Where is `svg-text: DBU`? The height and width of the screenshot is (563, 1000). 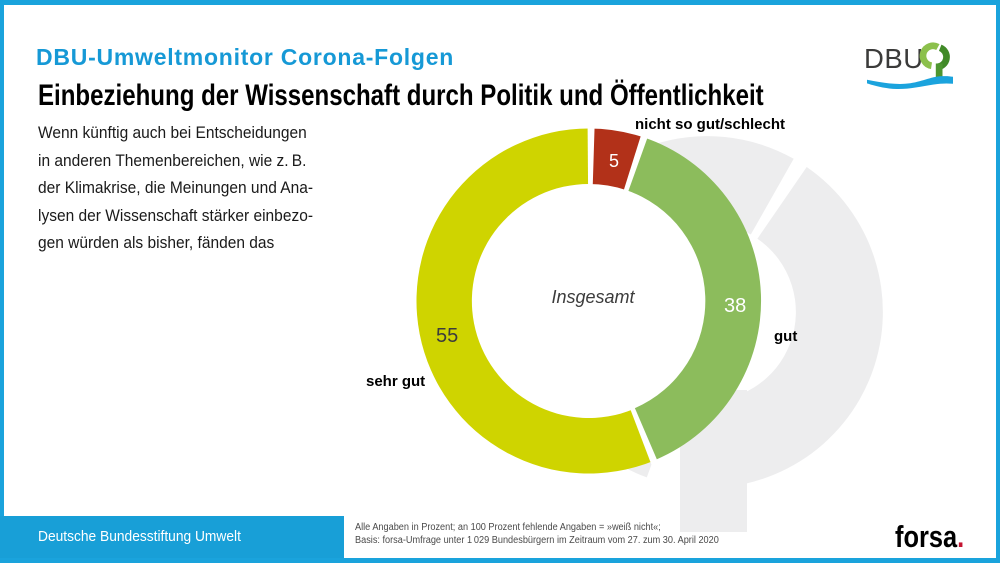 svg-text: DBU is located at coordinates (894, 58).